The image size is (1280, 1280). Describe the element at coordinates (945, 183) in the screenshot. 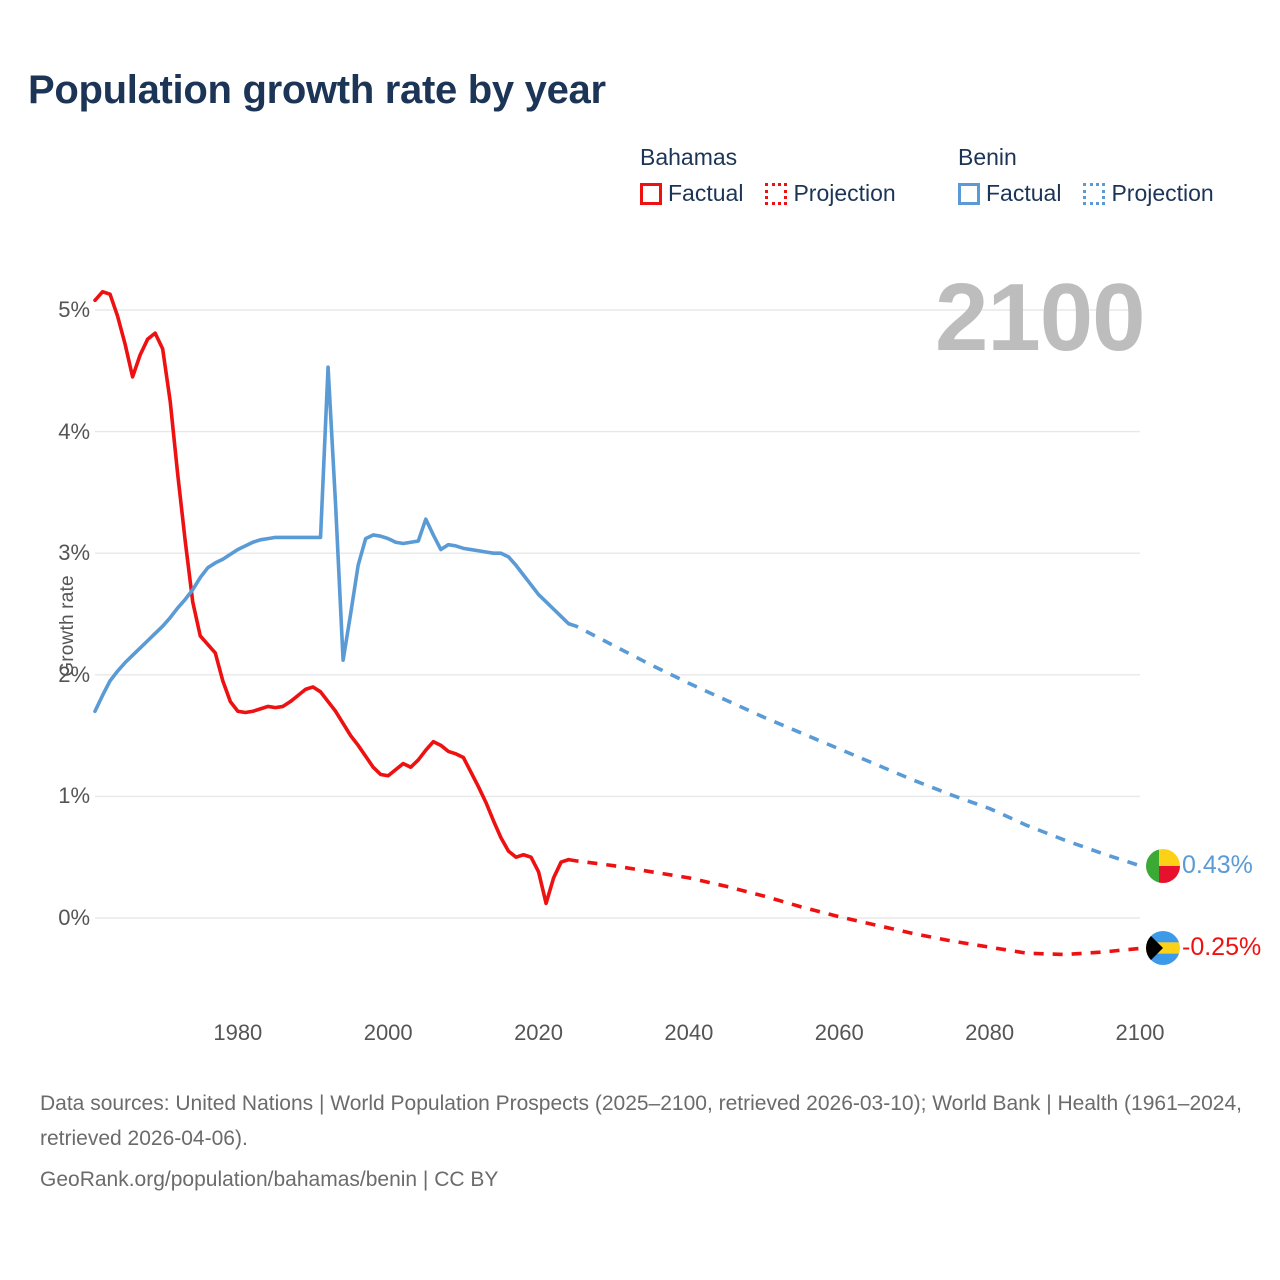

I see `legend: Bahamas Factual Projection Benin Factual` at that location.